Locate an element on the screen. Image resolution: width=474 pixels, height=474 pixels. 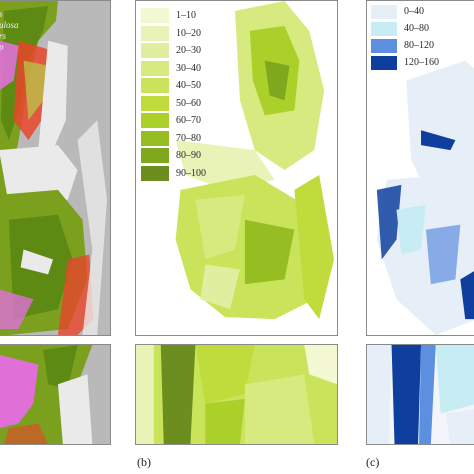
legend-b-item: 20–30 is located at coordinates (173, 51).